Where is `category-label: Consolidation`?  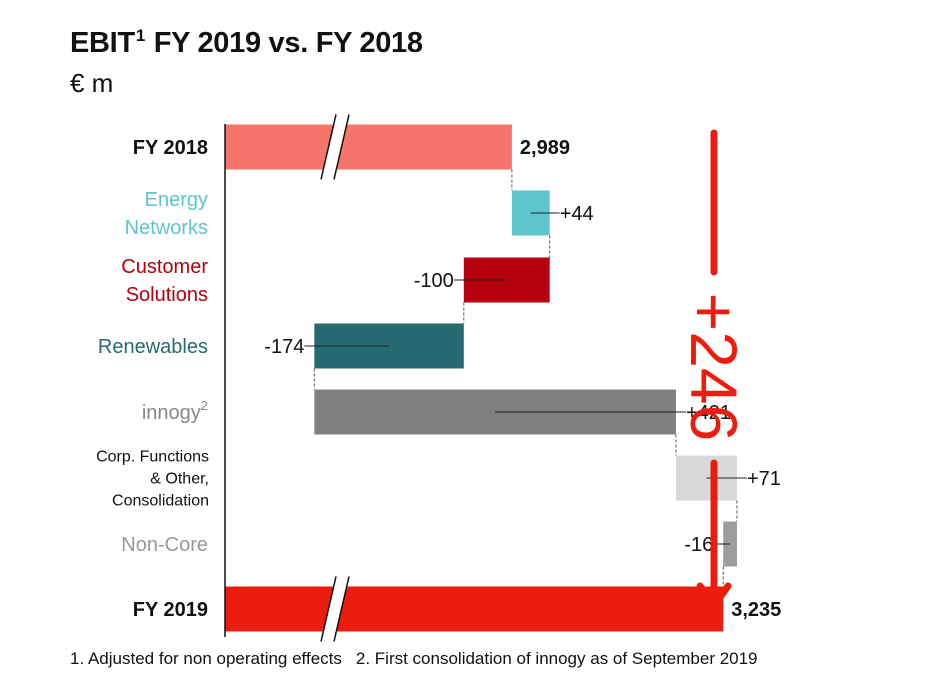
category-label: Consolidation is located at coordinates (160, 501).